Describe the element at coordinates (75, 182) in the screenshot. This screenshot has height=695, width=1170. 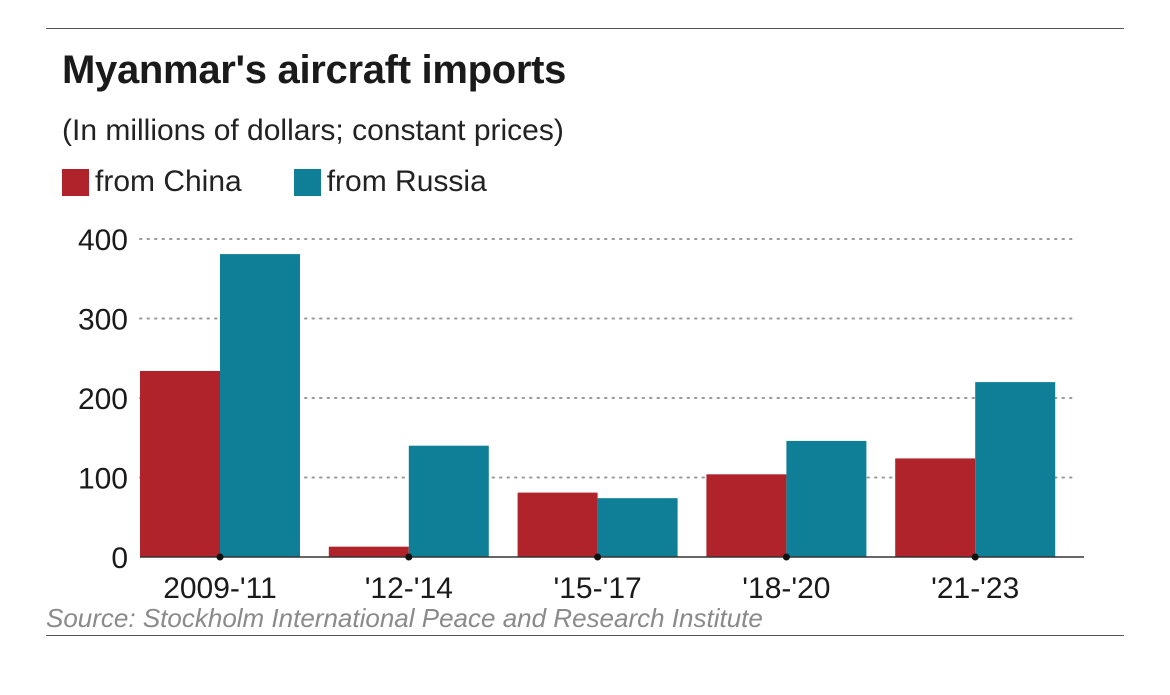
I see `legend-swatch-china` at that location.